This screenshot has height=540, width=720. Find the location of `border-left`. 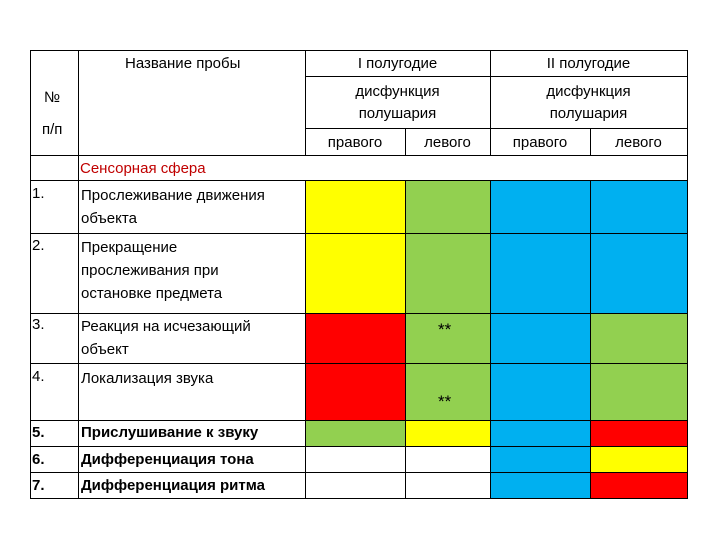

border-left is located at coordinates (30, 274).